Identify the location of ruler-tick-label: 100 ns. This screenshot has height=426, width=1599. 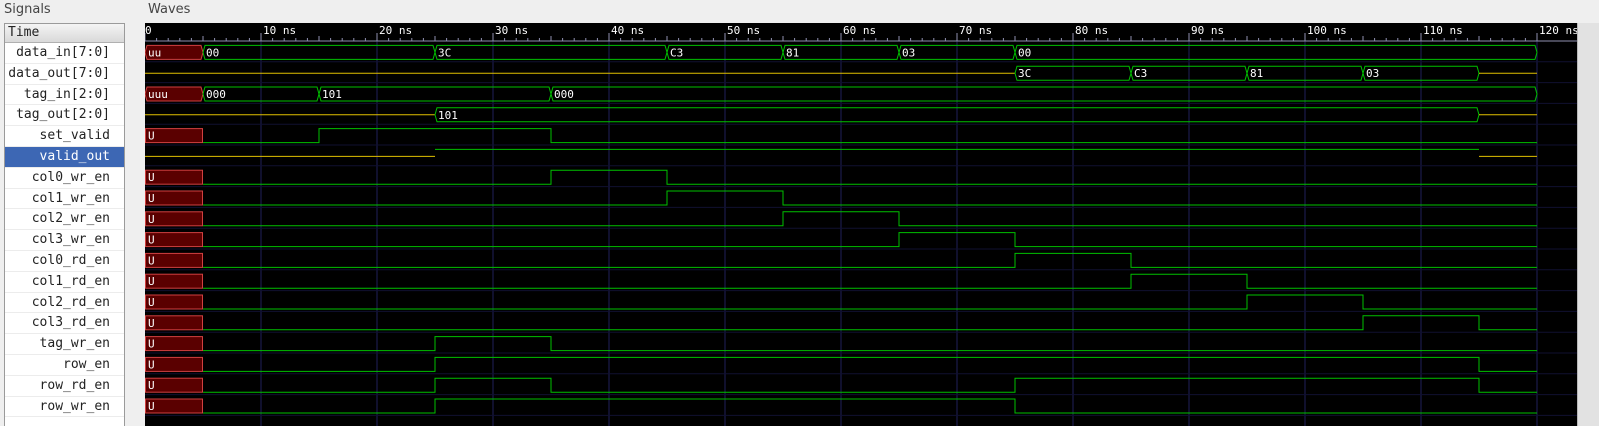
(1327, 30).